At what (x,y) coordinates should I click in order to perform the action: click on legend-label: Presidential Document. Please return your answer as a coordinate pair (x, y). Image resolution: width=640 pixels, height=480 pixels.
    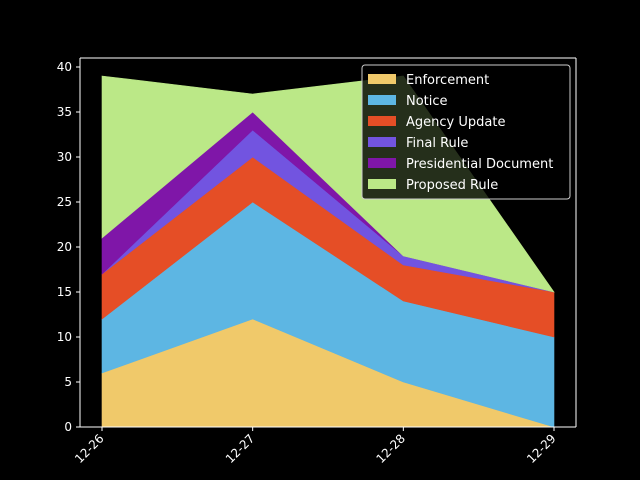
    Looking at the image, I should click on (479, 164).